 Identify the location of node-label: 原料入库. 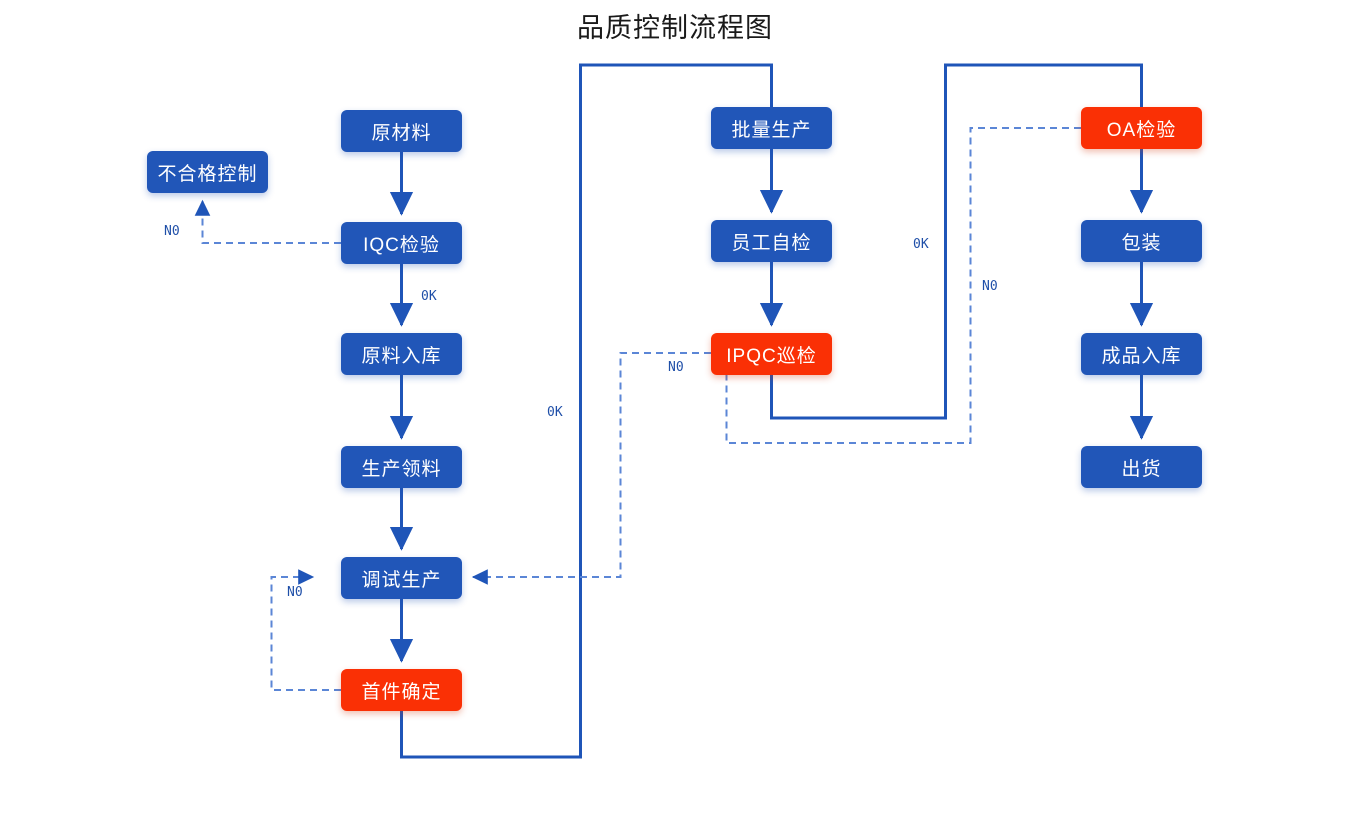
(401, 356).